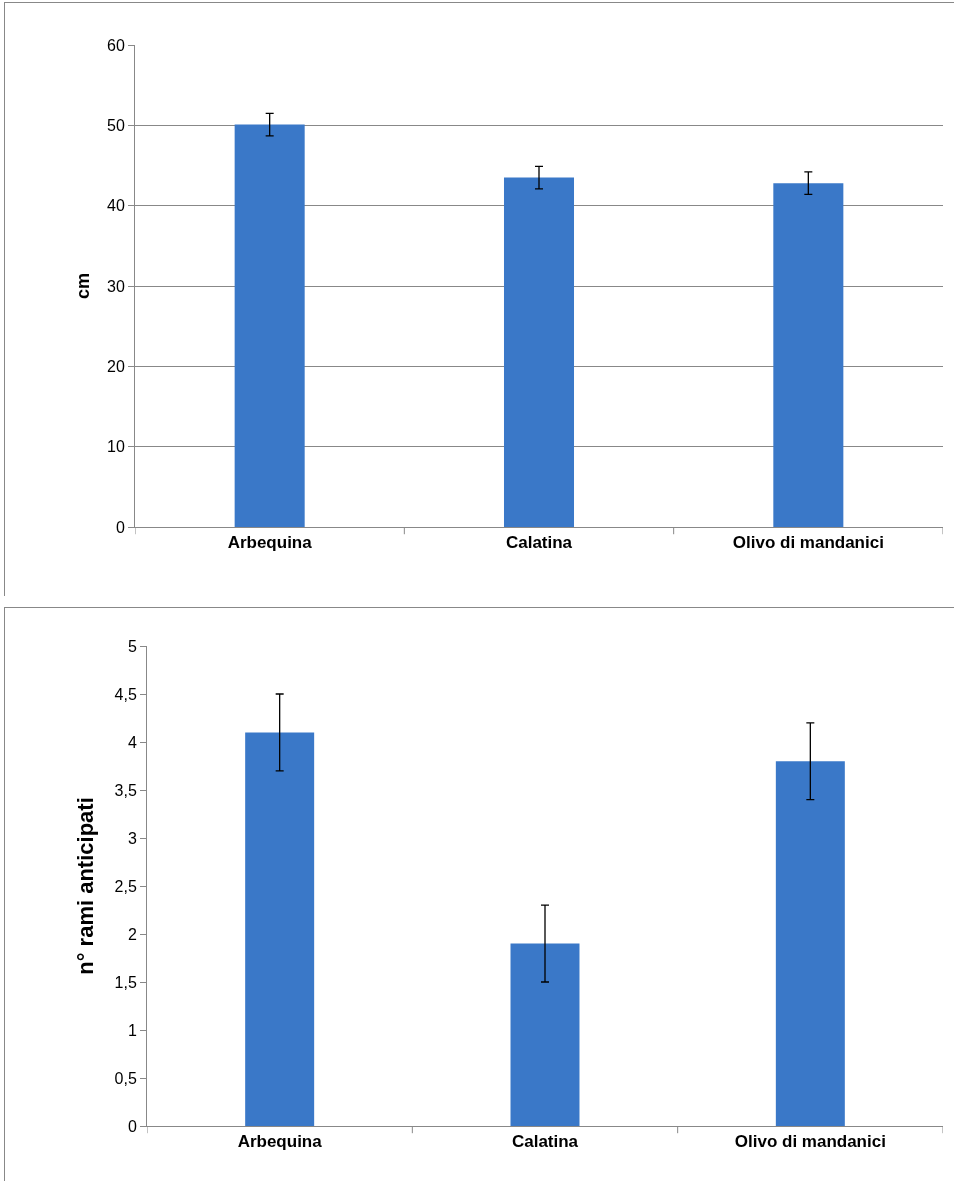 This screenshot has height=1183, width=957. What do you see at coordinates (125, 982) in the screenshot?
I see `y-tick-label: 1,5` at bounding box center [125, 982].